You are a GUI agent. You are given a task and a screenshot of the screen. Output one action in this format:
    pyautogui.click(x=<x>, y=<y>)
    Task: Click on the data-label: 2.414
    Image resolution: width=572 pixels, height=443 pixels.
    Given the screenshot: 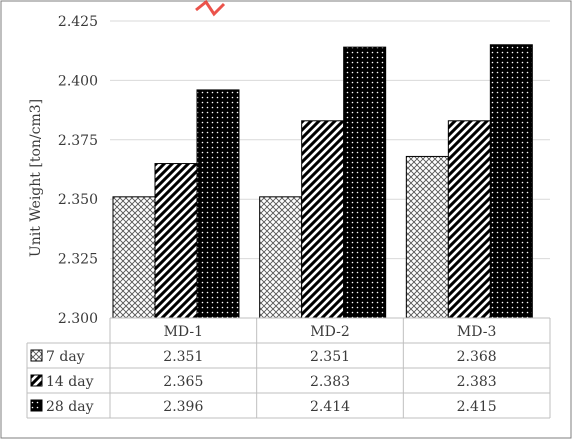 What is the action you would take?
    pyautogui.click(x=330, y=407)
    